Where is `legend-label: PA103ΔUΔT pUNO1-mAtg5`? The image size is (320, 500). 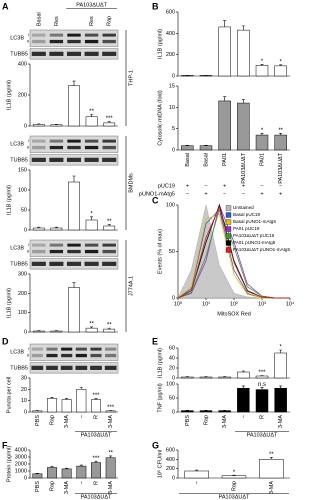 legend-label: PA103ΔUΔT pUNO1-mAtg5 is located at coordinates (261, 249).